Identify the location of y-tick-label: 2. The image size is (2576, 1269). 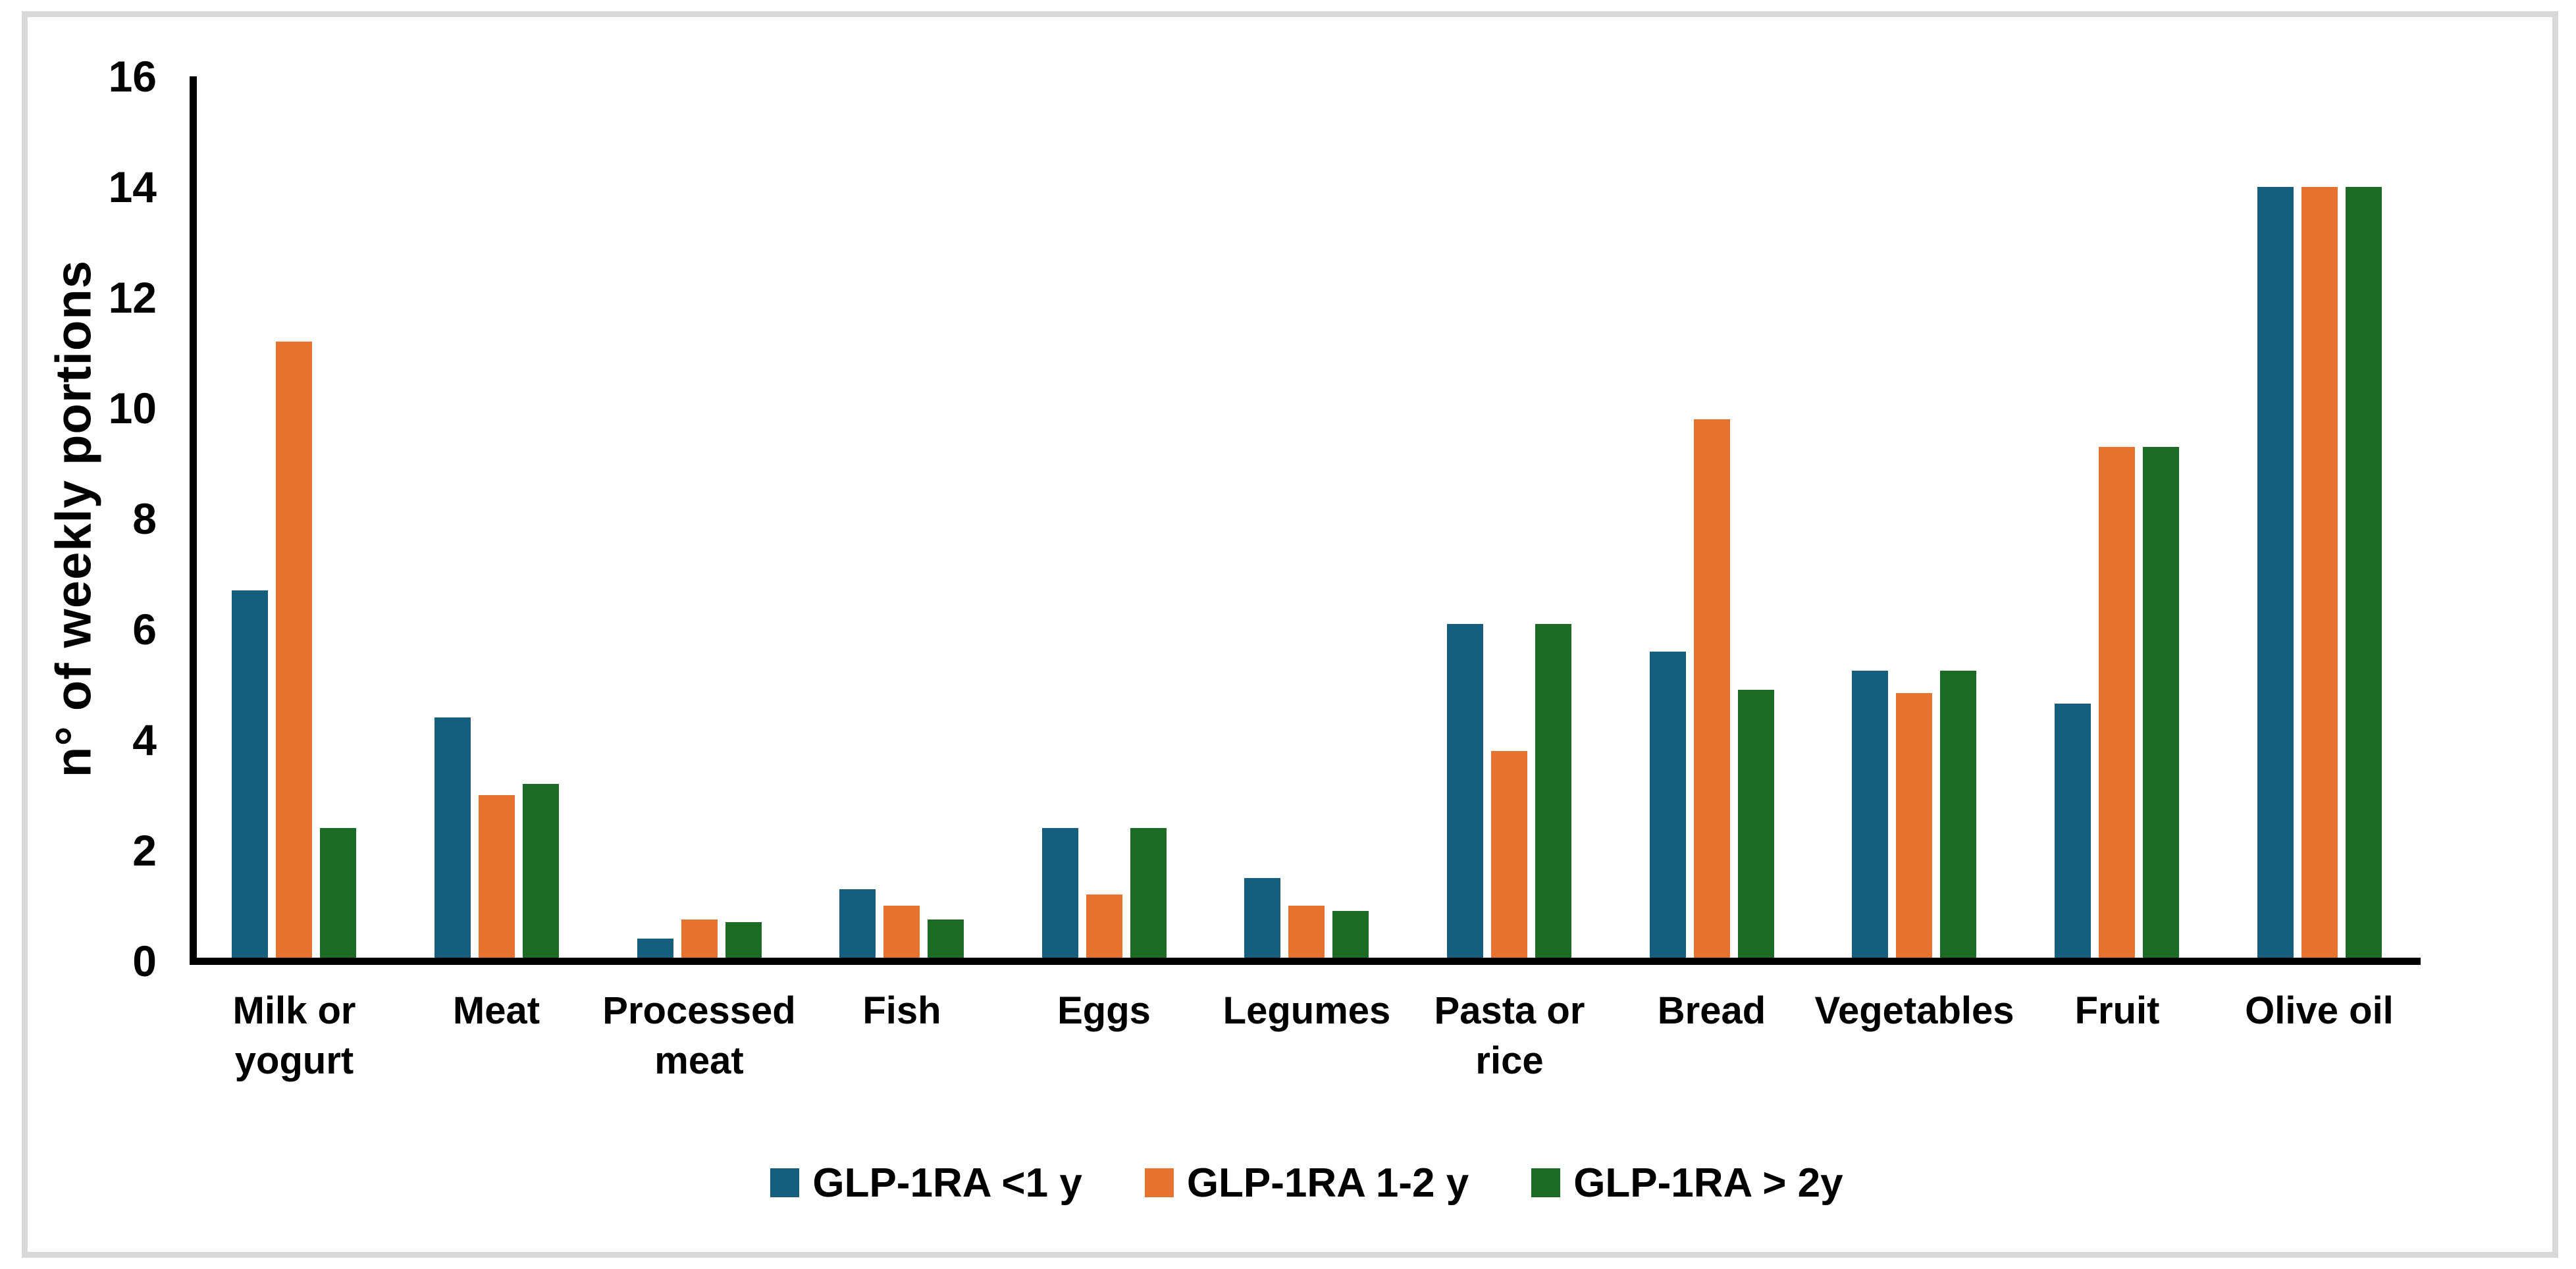
(144, 850).